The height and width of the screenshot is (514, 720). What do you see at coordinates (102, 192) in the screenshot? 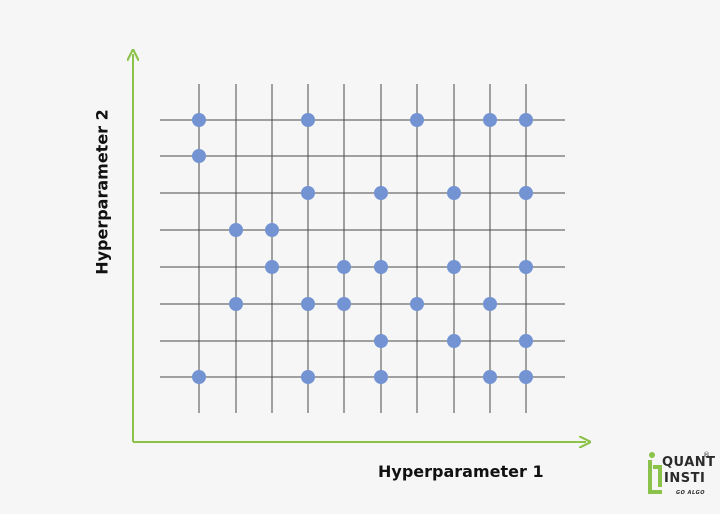
I see `y-axis-label: Hyperparameter 2` at bounding box center [102, 192].